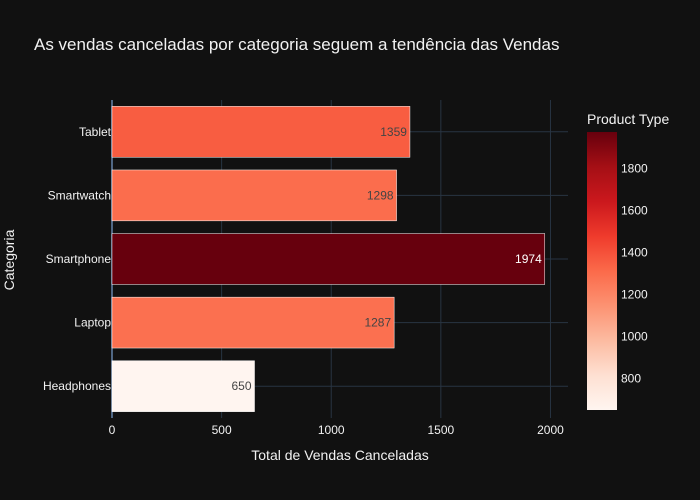 Image resolution: width=700 pixels, height=500 pixels. What do you see at coordinates (377, 323) in the screenshot?
I see `bar-value-label: 1287` at bounding box center [377, 323].